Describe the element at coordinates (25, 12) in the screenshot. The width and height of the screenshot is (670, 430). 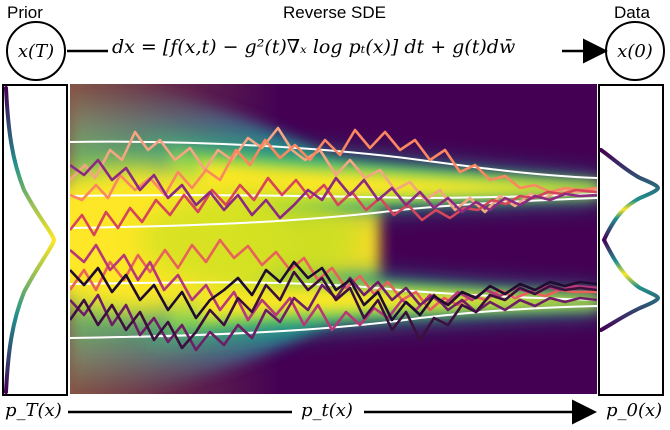
I see `prior-label: Prior` at that location.